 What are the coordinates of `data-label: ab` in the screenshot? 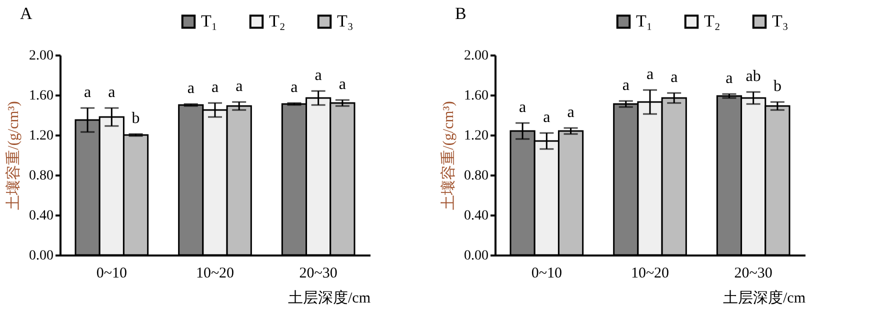 It's located at (753, 76).